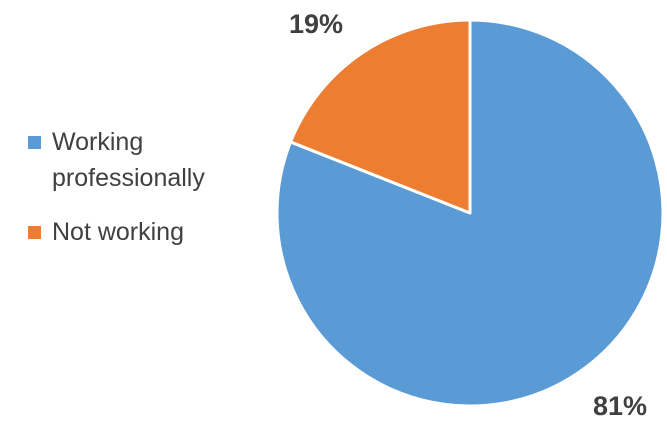  What do you see at coordinates (34, 232) in the screenshot?
I see `legend-swatch-not-working` at bounding box center [34, 232].